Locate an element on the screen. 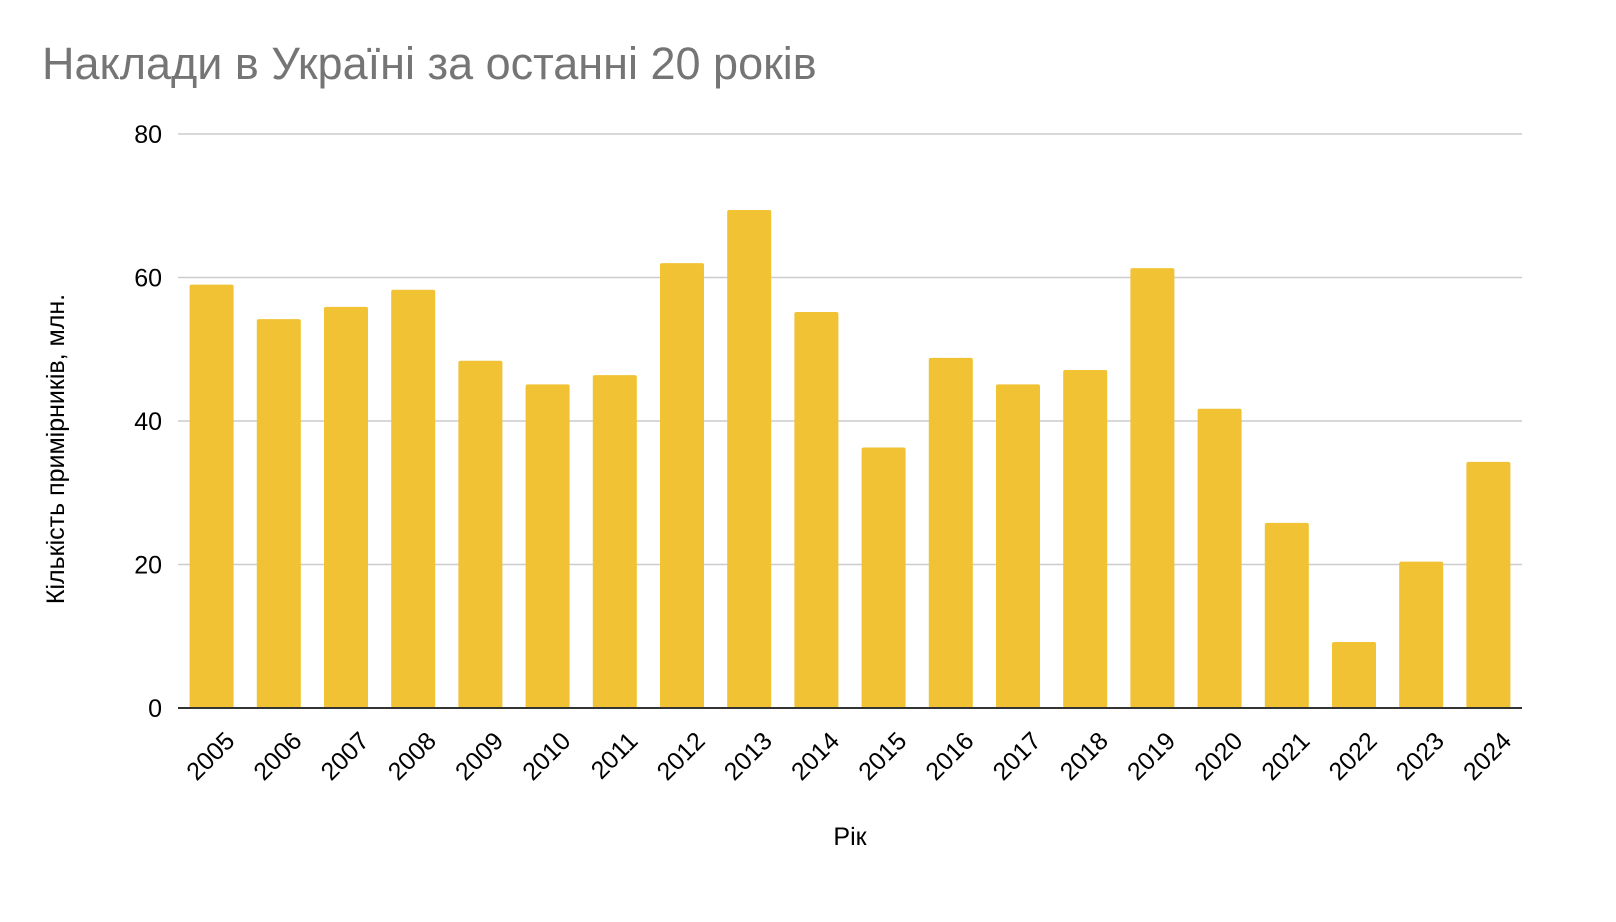 The height and width of the screenshot is (922, 1616). x-tick-label: 2008 is located at coordinates (412, 756).